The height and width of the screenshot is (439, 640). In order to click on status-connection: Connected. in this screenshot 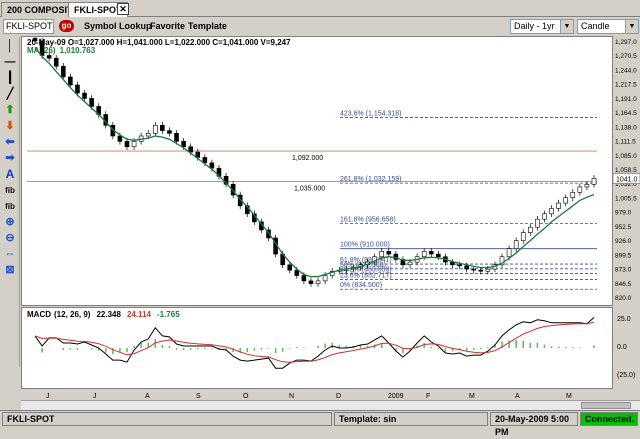, I will do `click(609, 419)`.